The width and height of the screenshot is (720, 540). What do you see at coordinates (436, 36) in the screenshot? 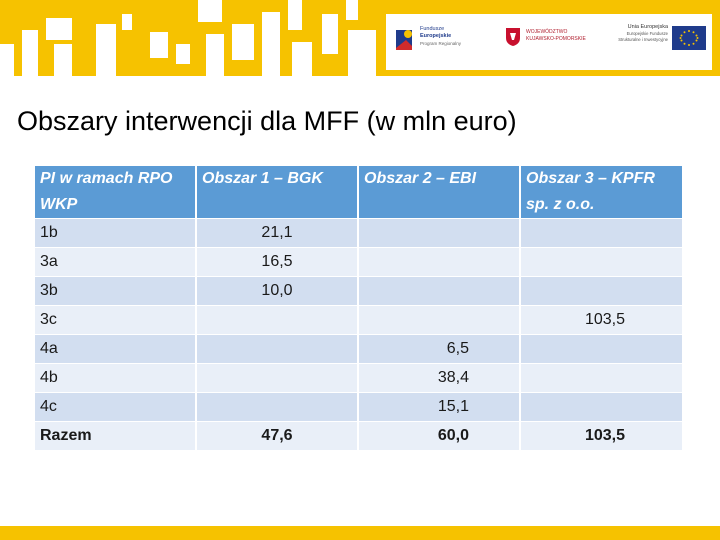
I see `fundusze-line2: Europejskie` at bounding box center [436, 36].